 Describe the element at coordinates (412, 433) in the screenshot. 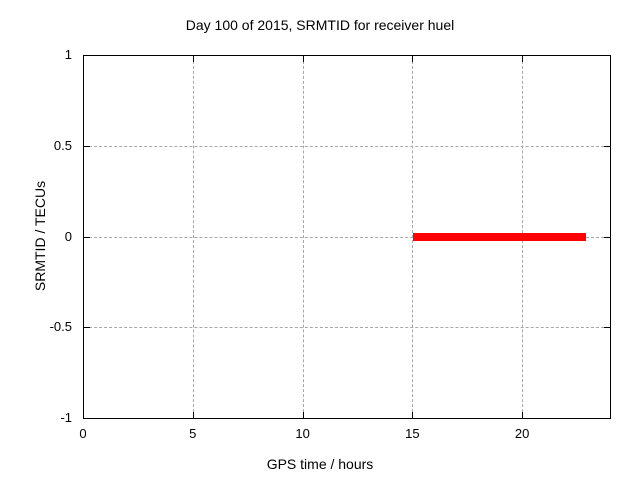

I see `x-tick-label: 15` at that location.